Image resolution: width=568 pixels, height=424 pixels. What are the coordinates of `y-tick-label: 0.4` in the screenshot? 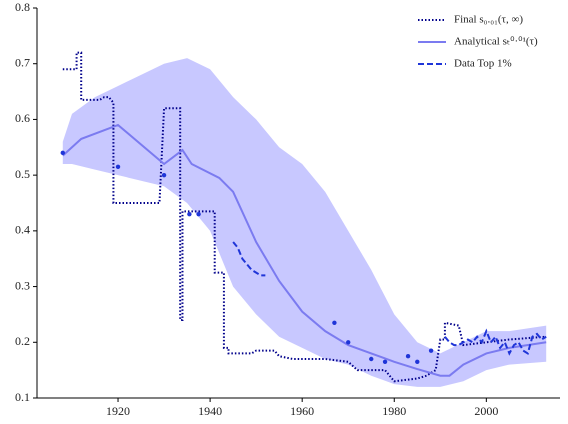 It's located at (22, 230).